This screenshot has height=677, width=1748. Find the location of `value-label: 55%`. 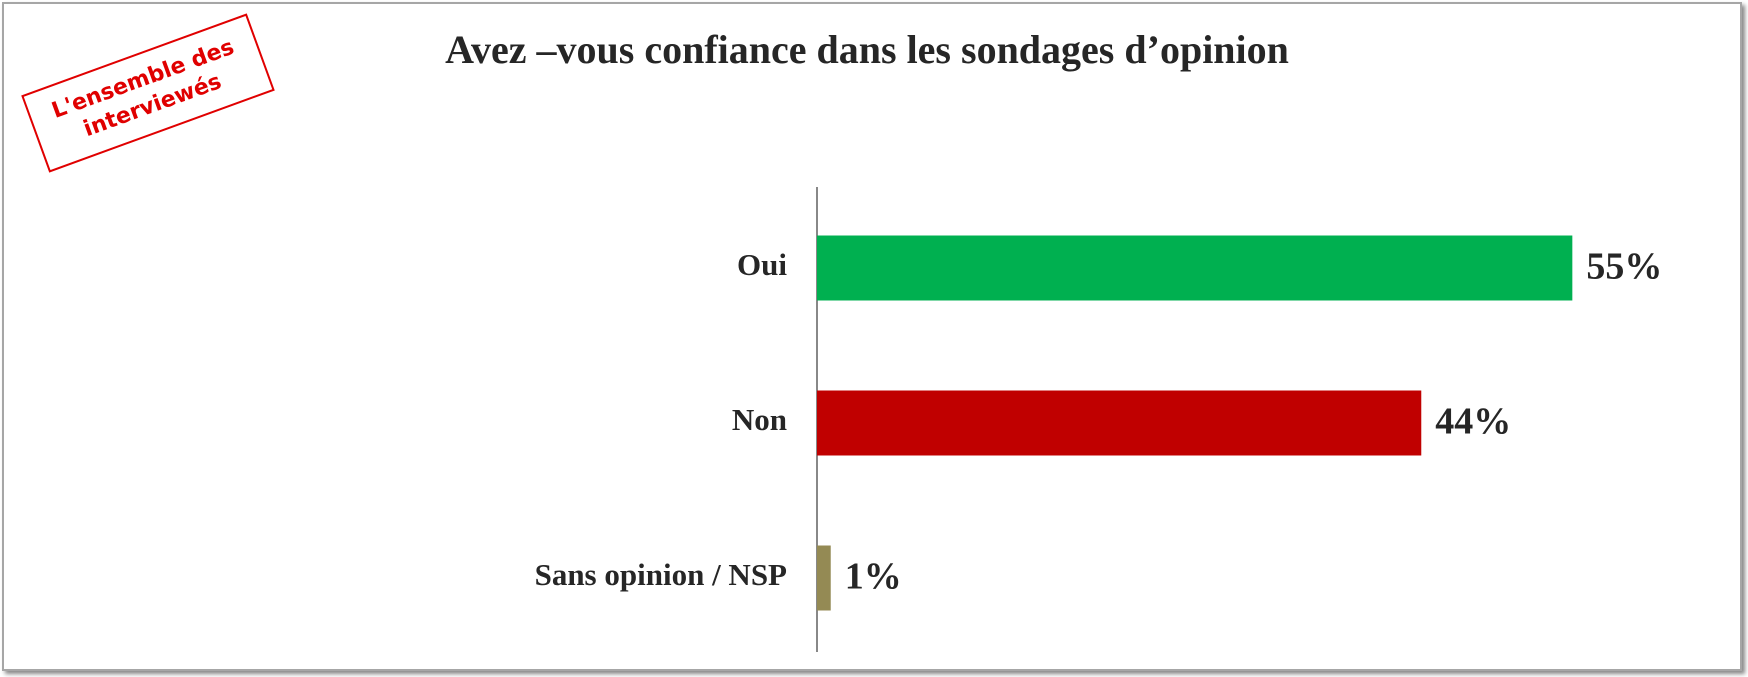

value-label: 55% is located at coordinates (1624, 267).